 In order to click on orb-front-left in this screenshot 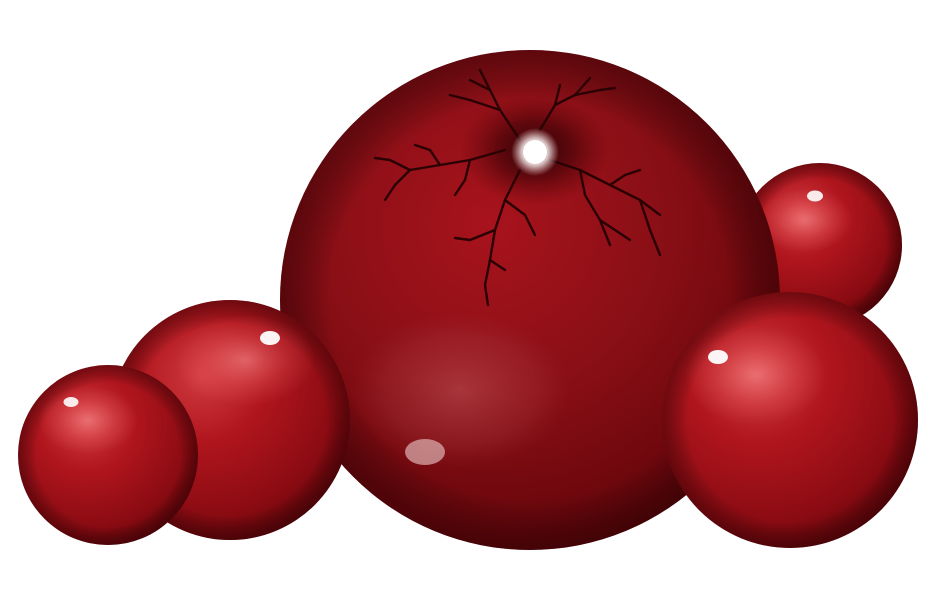, I will do `click(108, 455)`.